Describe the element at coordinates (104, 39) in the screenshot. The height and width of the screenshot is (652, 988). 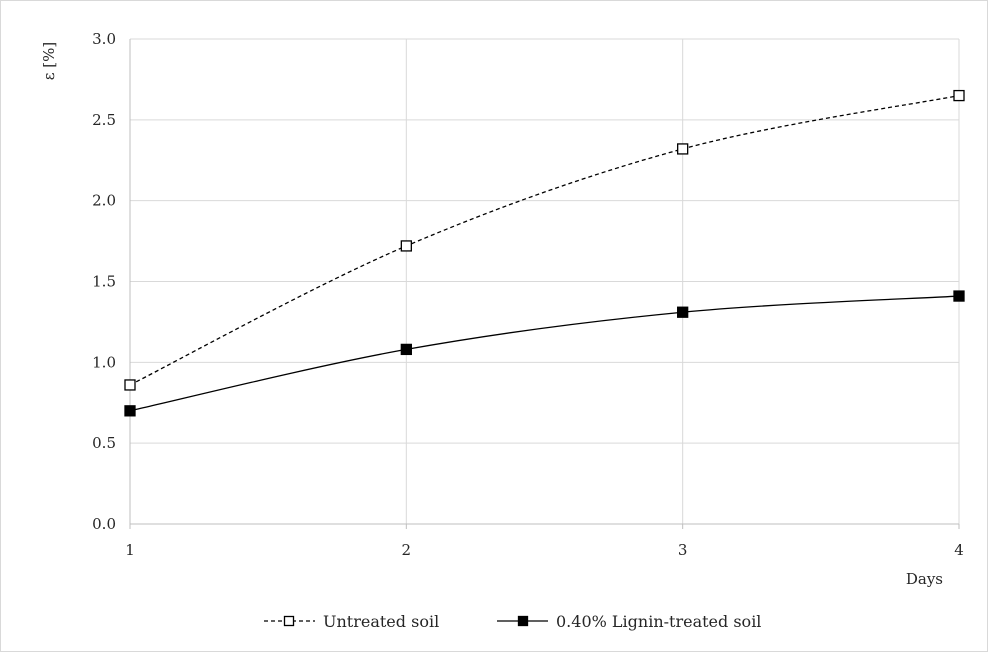
I see `y-tick-label: 3.0` at that location.